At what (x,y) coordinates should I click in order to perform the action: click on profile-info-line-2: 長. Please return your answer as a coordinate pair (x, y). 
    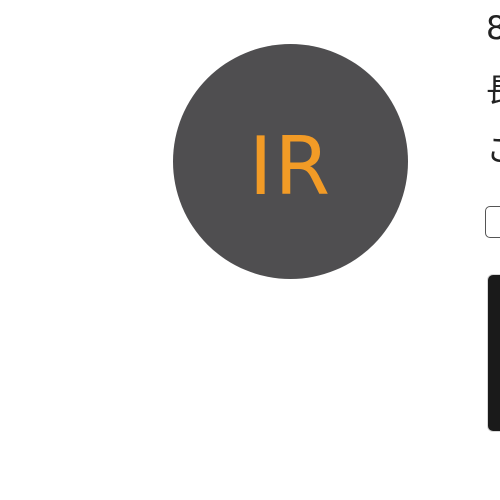
    Looking at the image, I should click on (493, 90).